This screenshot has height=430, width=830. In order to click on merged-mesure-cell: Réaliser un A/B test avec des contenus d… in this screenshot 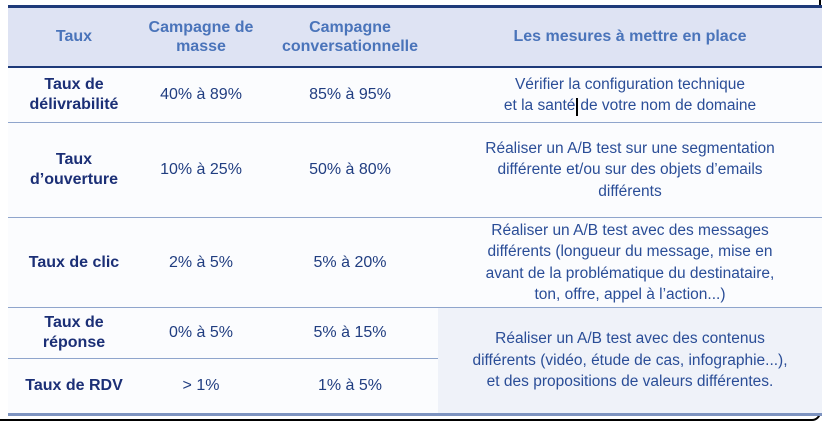, I will do `click(630, 360)`.